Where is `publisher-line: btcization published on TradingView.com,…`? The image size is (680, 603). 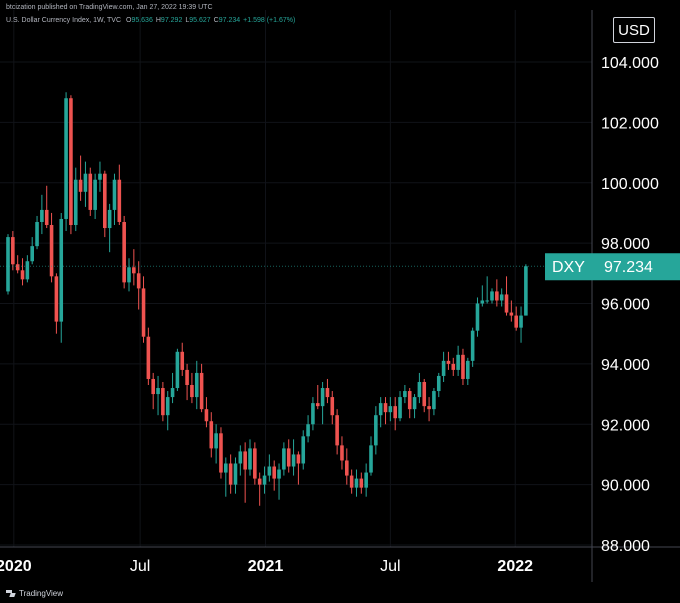 publisher-line: btcization published on TradingView.com,… is located at coordinates (109, 7).